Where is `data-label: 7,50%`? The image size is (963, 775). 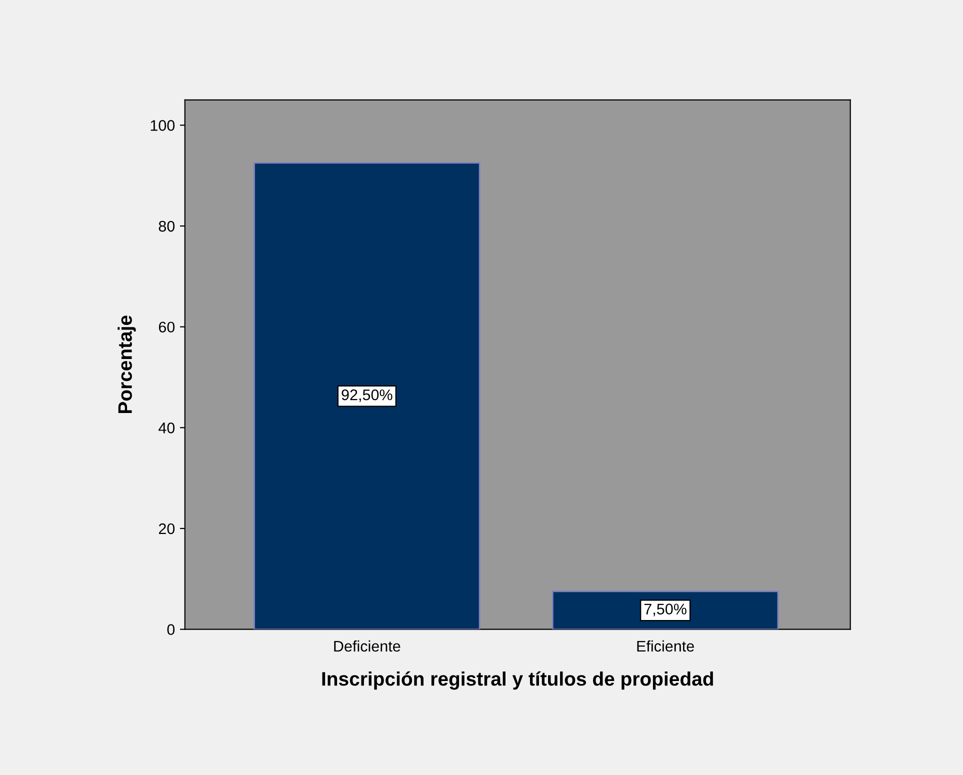 data-label: 7,50% is located at coordinates (665, 610).